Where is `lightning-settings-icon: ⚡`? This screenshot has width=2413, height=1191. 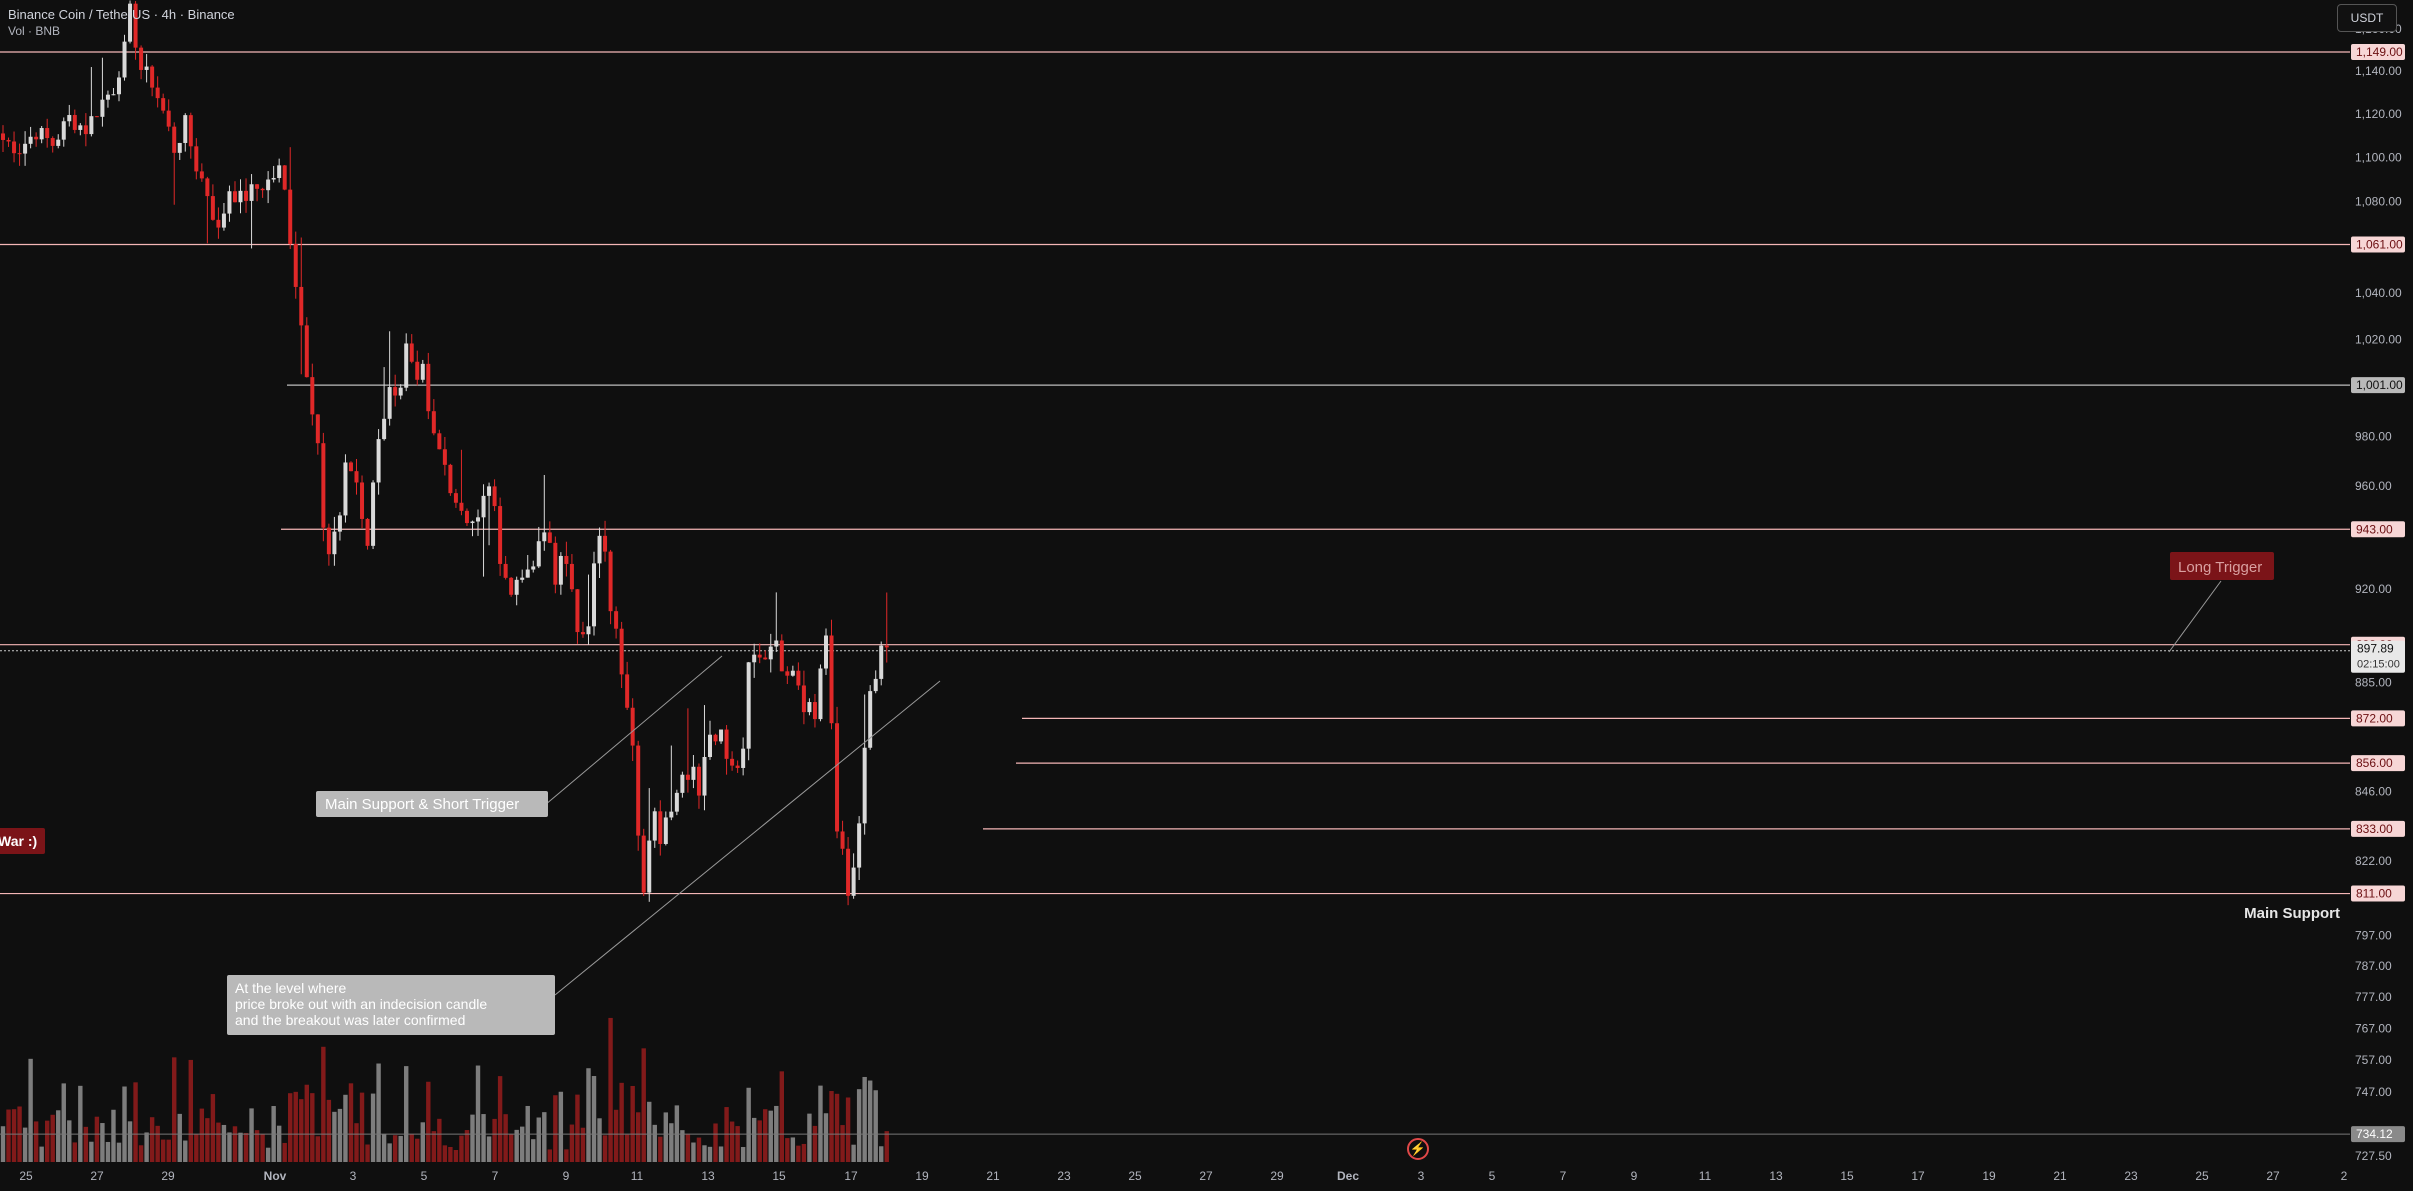 lightning-settings-icon: ⚡ is located at coordinates (1418, 1149).